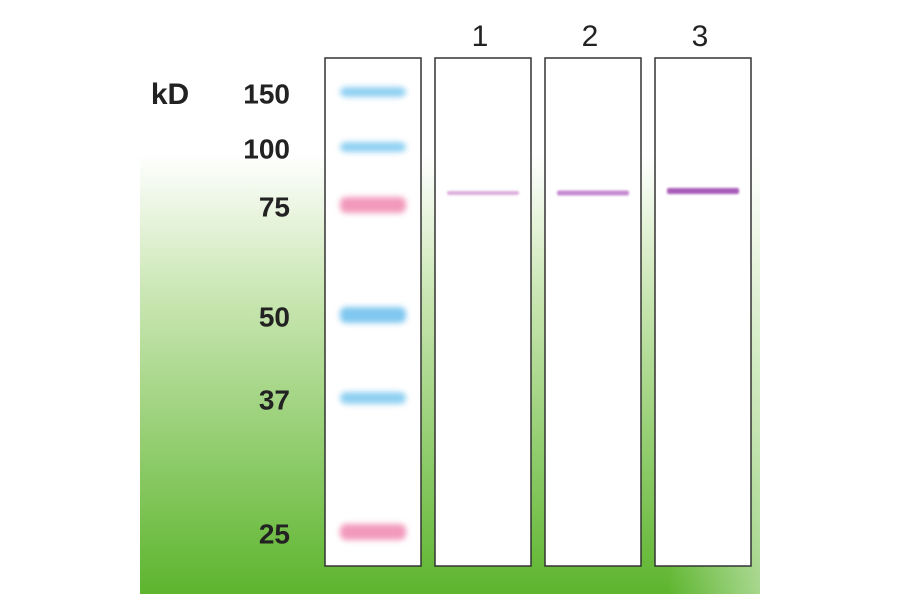  I want to click on lane-label: 1, so click(480, 36).